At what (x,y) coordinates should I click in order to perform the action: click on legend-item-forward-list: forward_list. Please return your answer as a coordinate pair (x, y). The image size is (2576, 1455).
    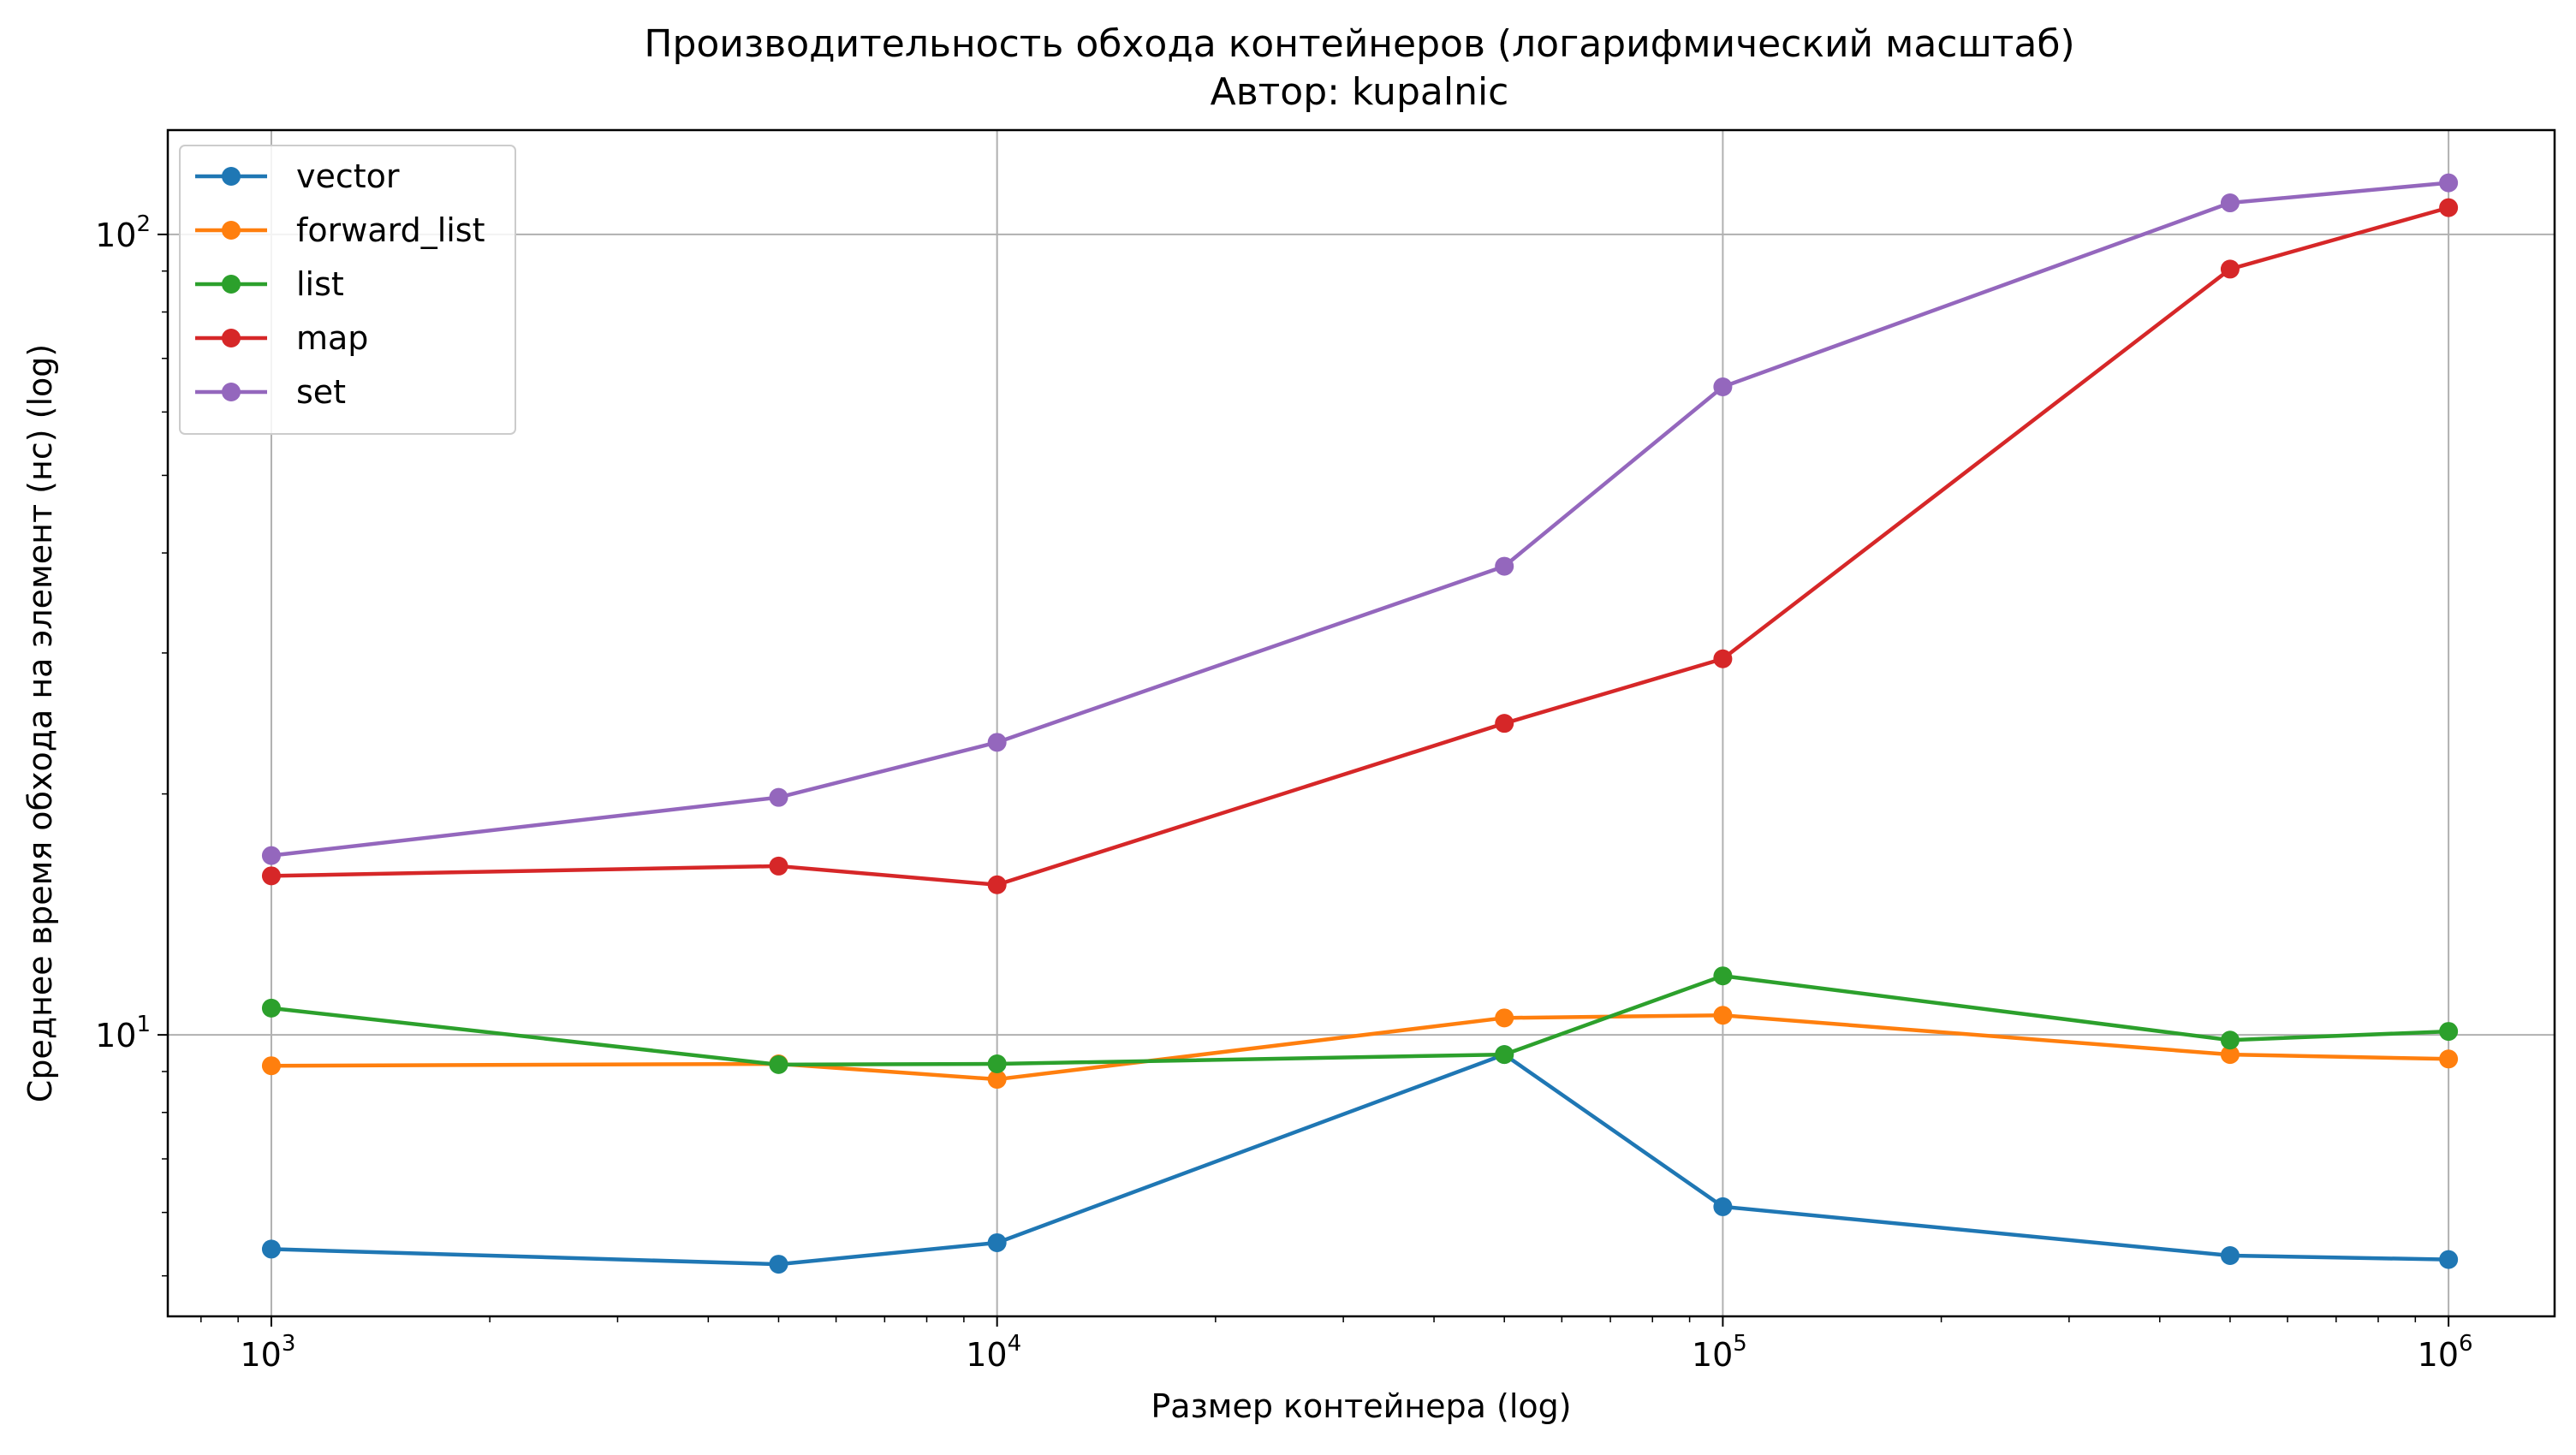
    Looking at the image, I should click on (340, 230).